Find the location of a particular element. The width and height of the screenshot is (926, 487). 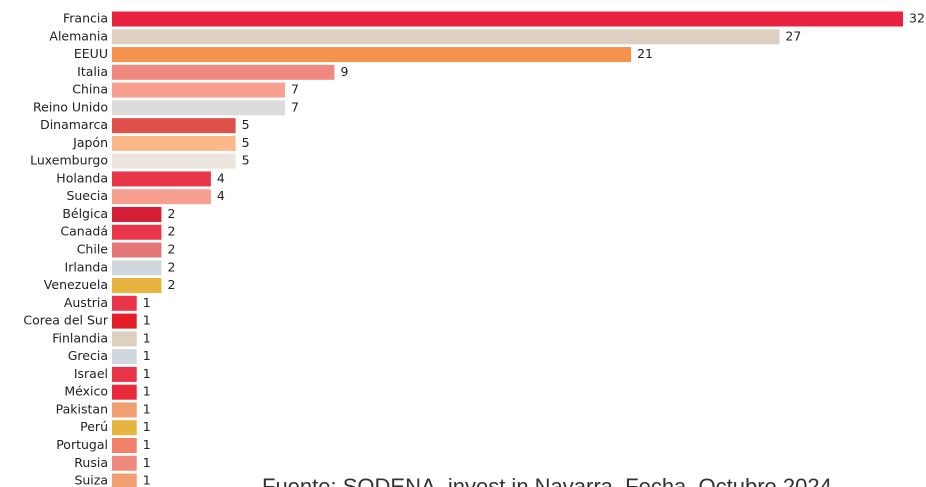

value-label: 21 is located at coordinates (645, 53).